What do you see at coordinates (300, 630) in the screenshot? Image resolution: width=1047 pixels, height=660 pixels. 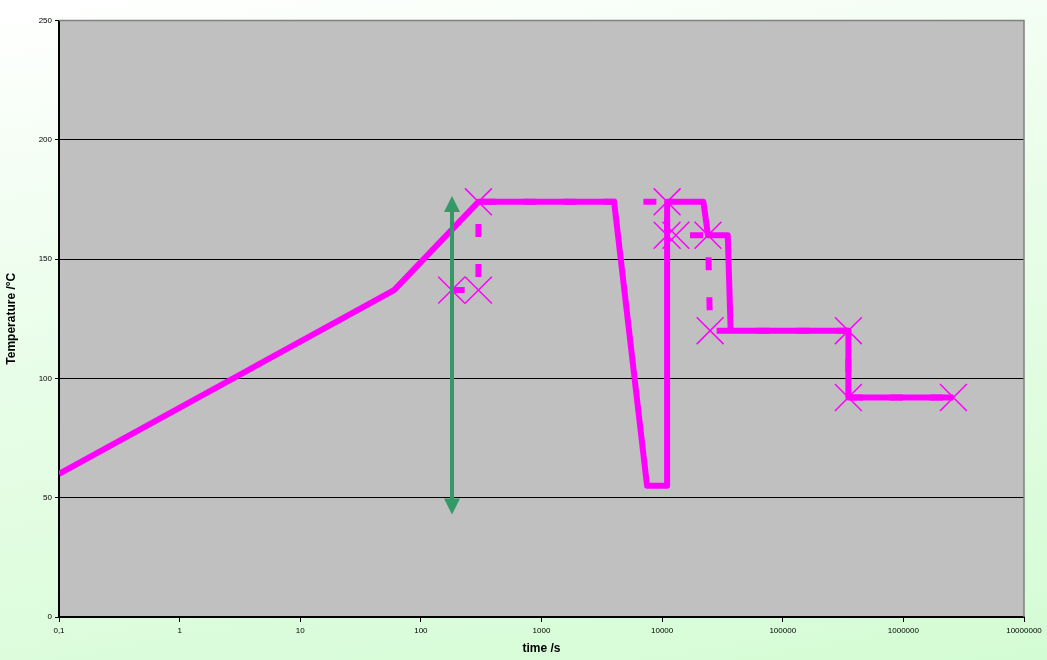 I see `x-tick-label: 10` at bounding box center [300, 630].